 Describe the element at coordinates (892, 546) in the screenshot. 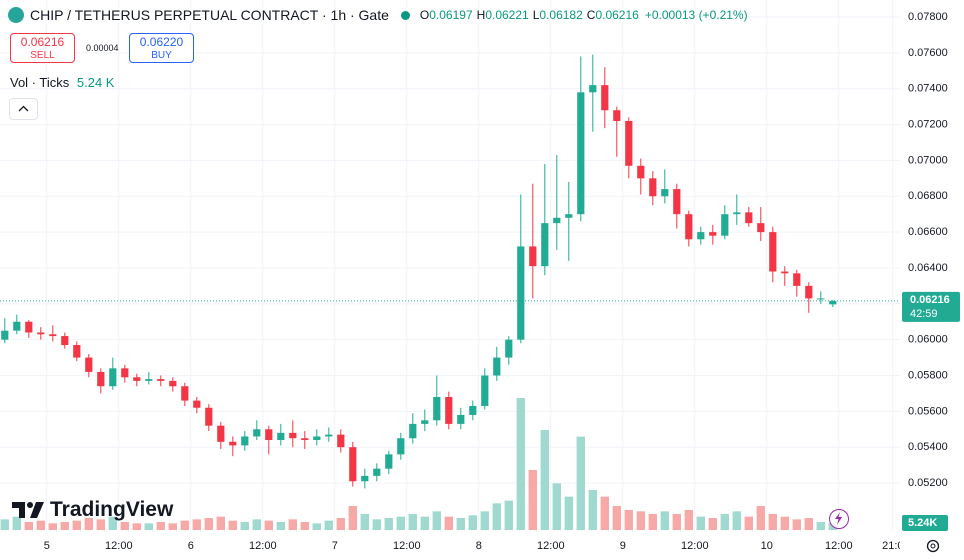

I see `x-tick-label: 21:0` at that location.